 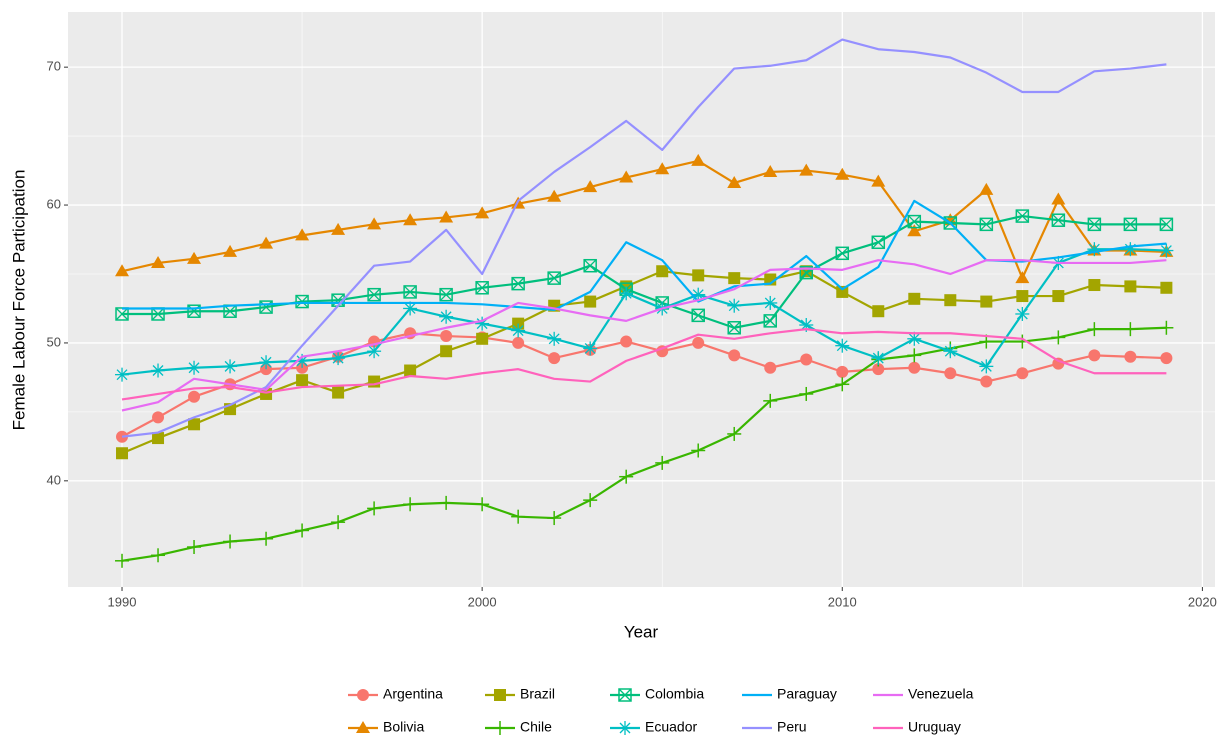 What do you see at coordinates (403, 727) in the screenshot?
I see `legend-label: Bolivia` at bounding box center [403, 727].